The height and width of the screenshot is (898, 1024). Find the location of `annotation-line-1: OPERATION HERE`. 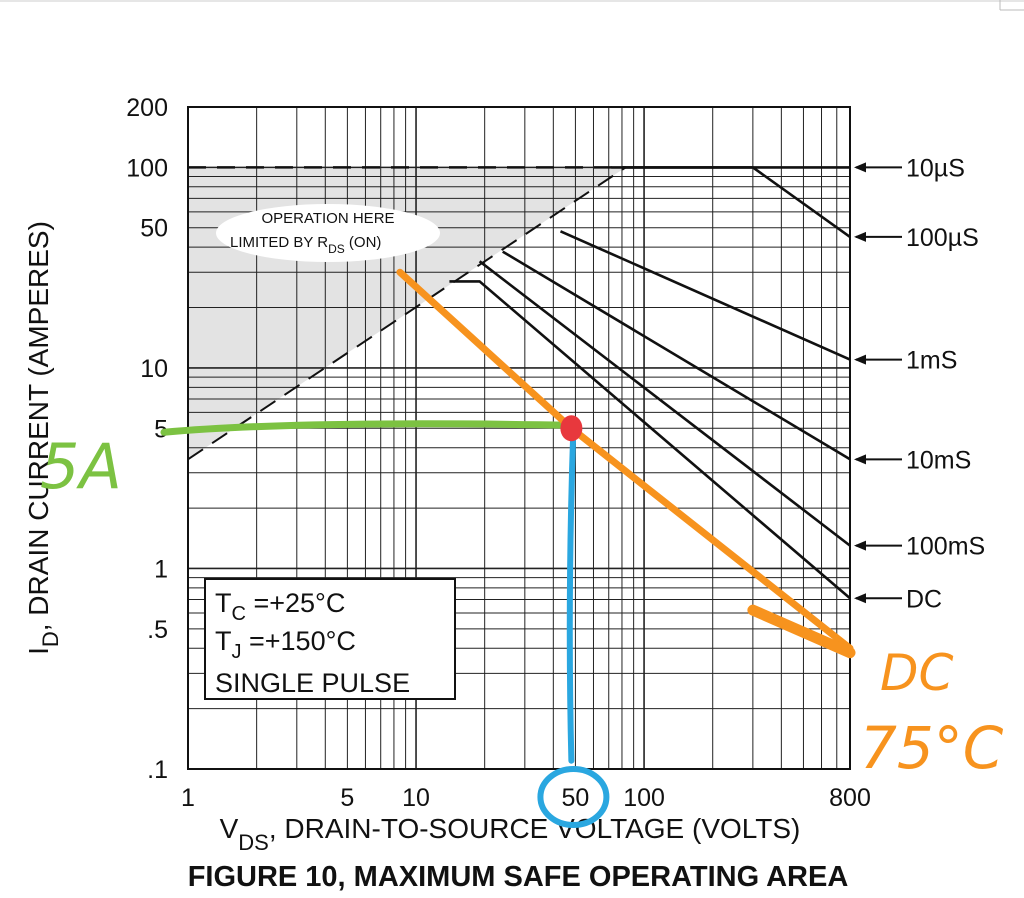

annotation-line-1: OPERATION HERE is located at coordinates (327, 218).